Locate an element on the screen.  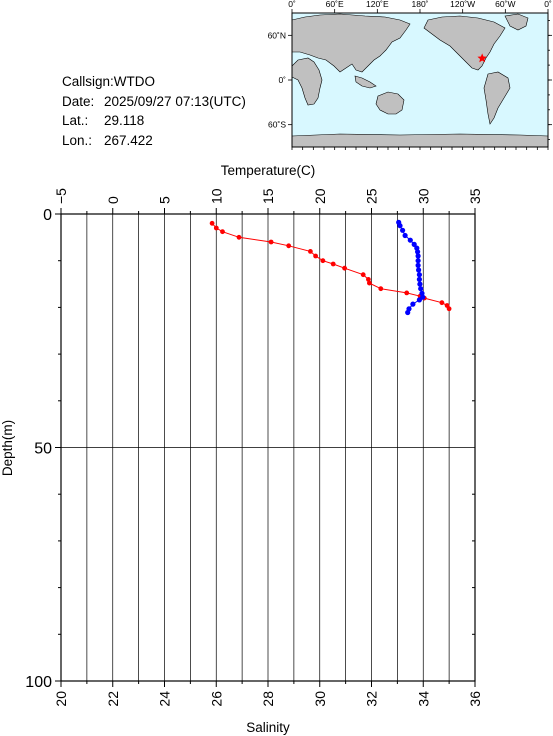
map-top-labels: 0˚ 60˚E 120˚E 180˚ 120˚W 60˚W 0˚ is located at coordinates (420, 4).